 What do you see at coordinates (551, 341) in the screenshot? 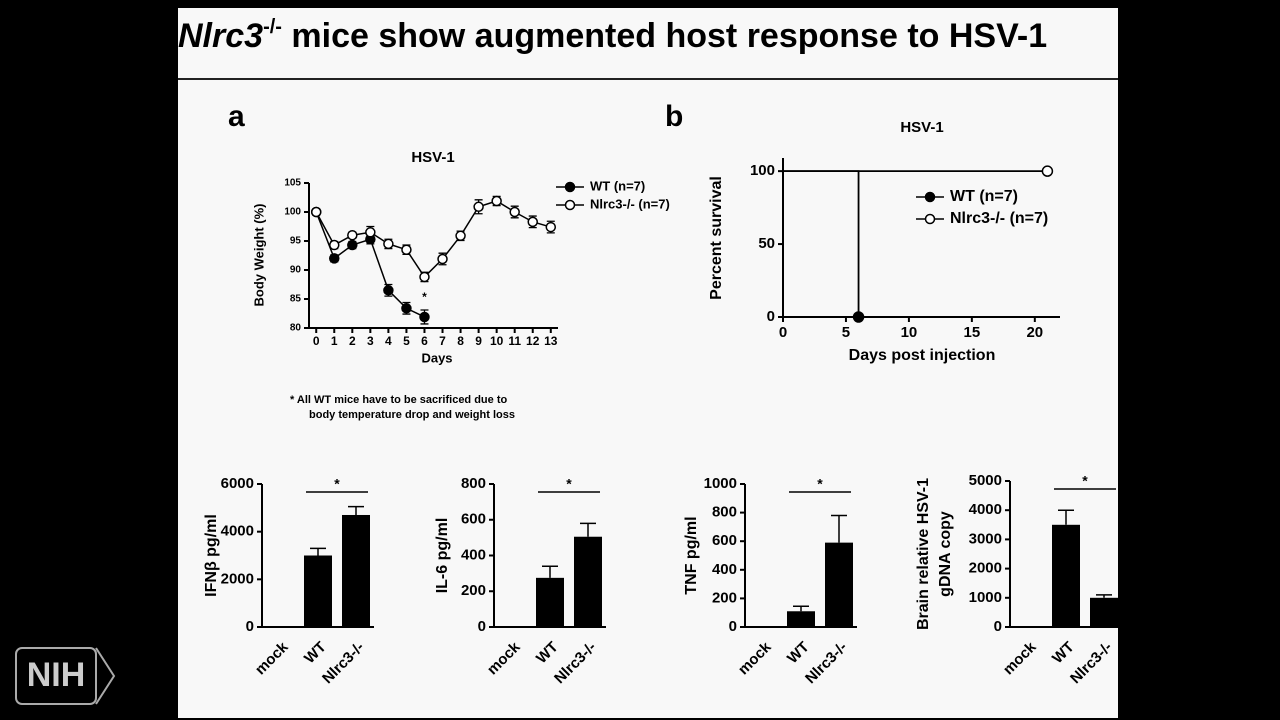
I see `x-tick-label: 13` at bounding box center [551, 341].